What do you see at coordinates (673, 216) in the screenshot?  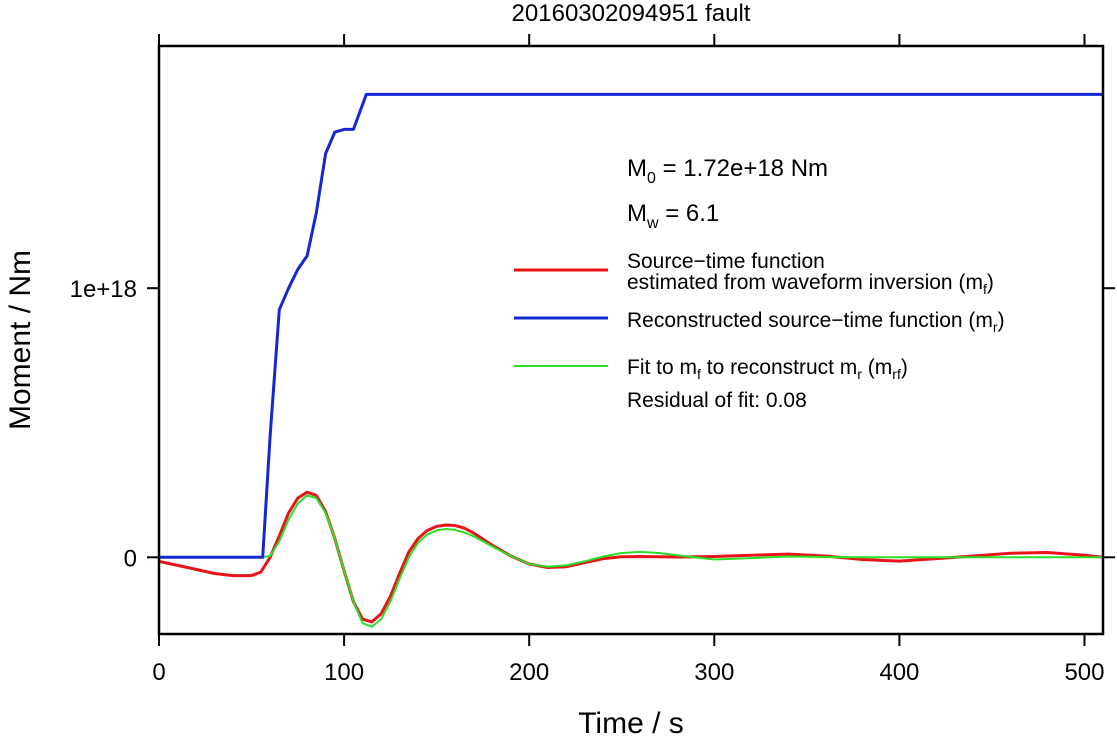 I see `moment-magnitude-annotation: Mw = 6.1` at bounding box center [673, 216].